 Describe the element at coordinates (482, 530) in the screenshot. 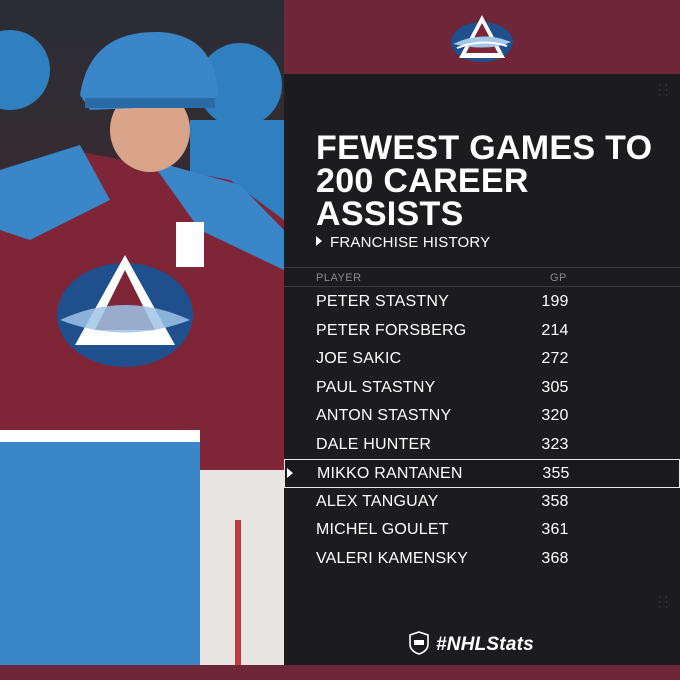

I see `table-row: MICHEL GOULET 361` at that location.